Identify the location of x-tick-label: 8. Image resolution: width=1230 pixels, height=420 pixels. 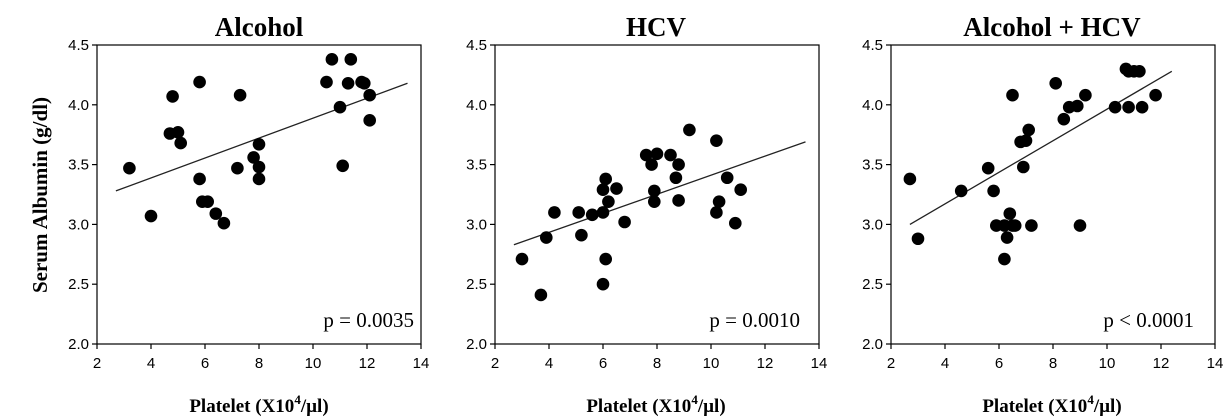
(259, 363).